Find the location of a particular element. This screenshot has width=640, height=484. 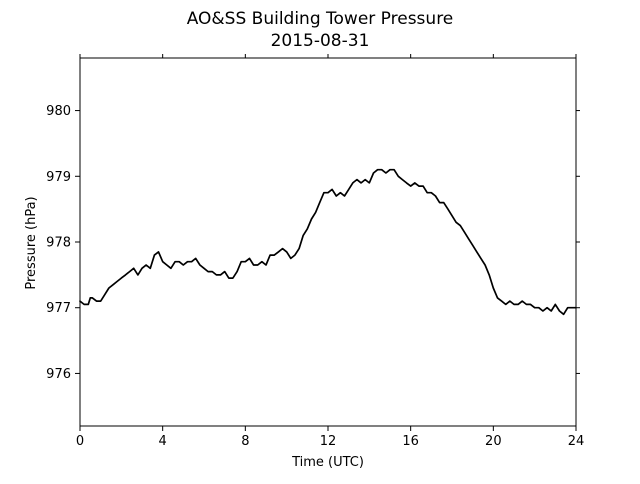

y-tick-label: 979 is located at coordinates (58, 177).